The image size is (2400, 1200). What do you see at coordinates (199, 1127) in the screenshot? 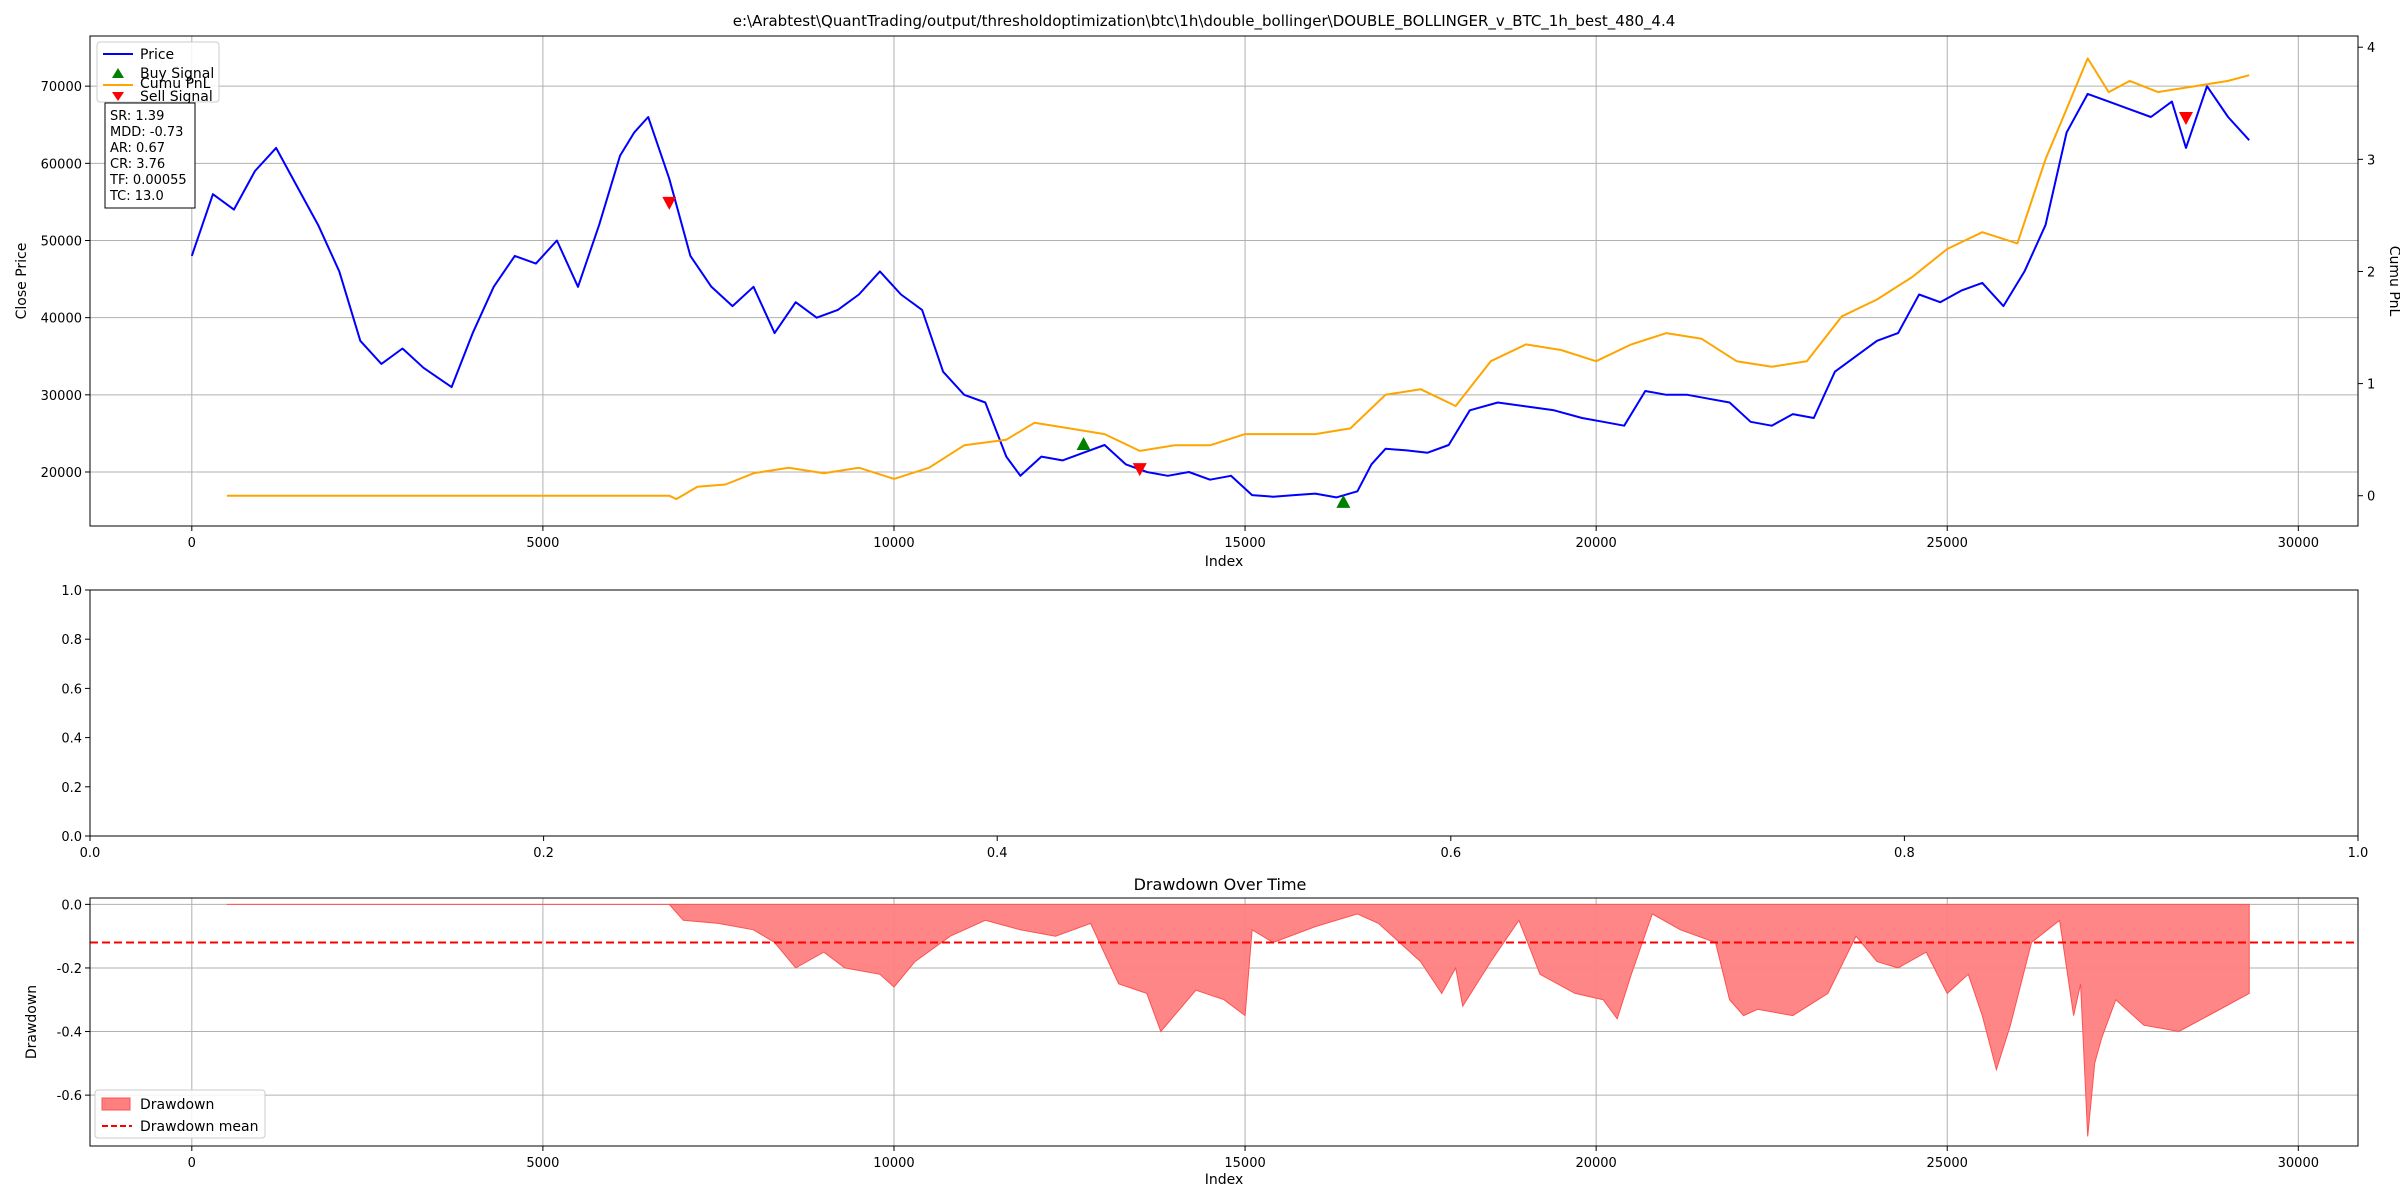
I see `legend-drawdown-mean: Drawdown mean` at bounding box center [199, 1127].